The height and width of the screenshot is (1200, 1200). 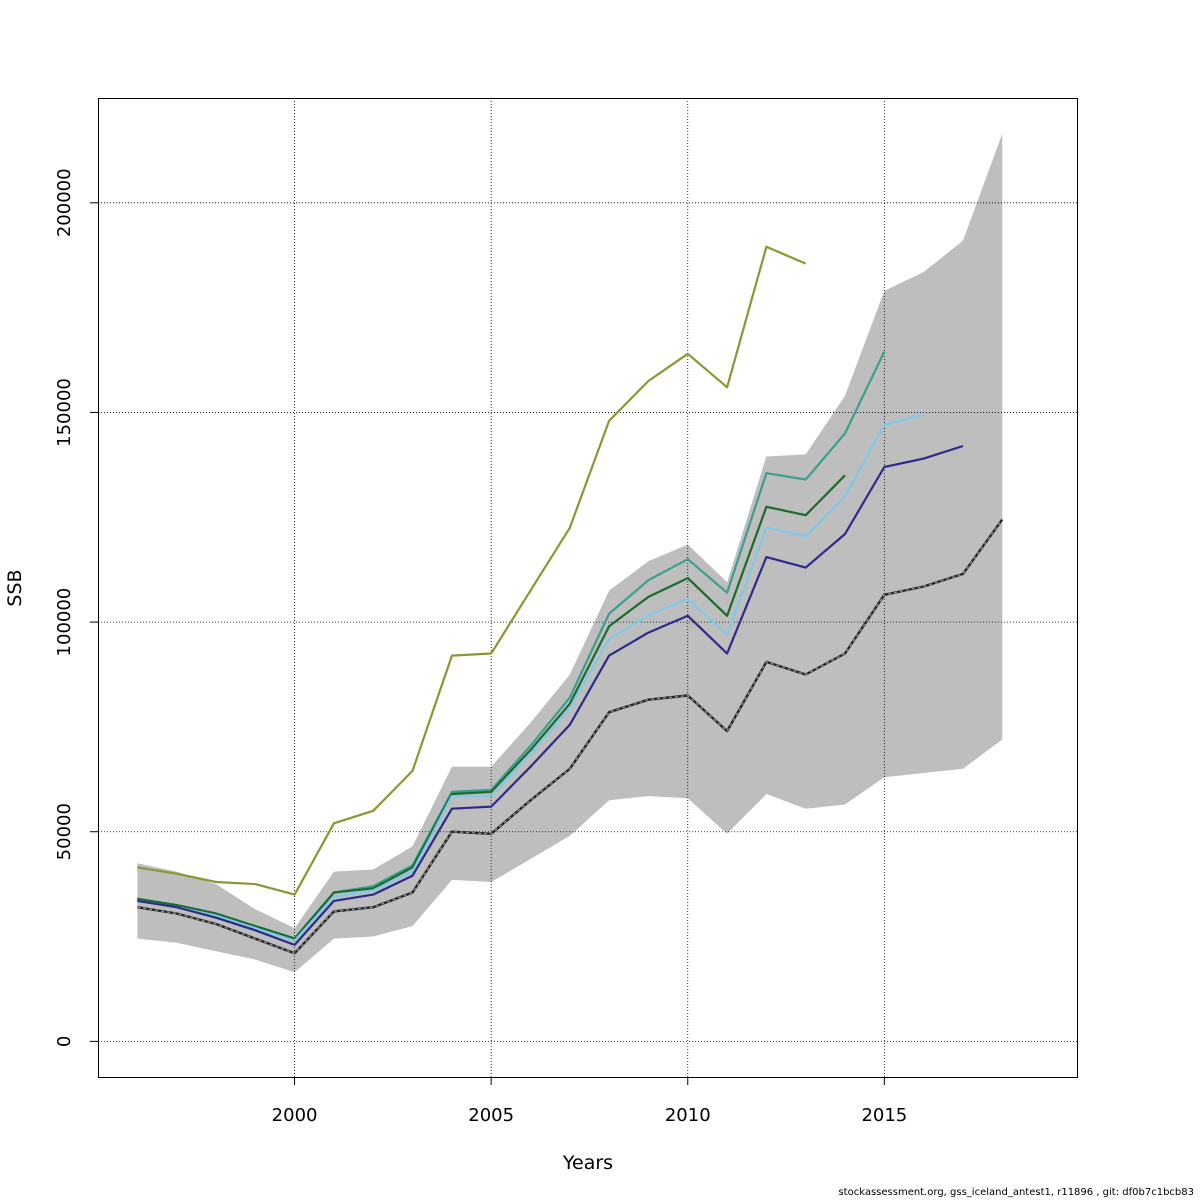 What do you see at coordinates (295, 1115) in the screenshot?
I see `x-tick-label: 2000` at bounding box center [295, 1115].